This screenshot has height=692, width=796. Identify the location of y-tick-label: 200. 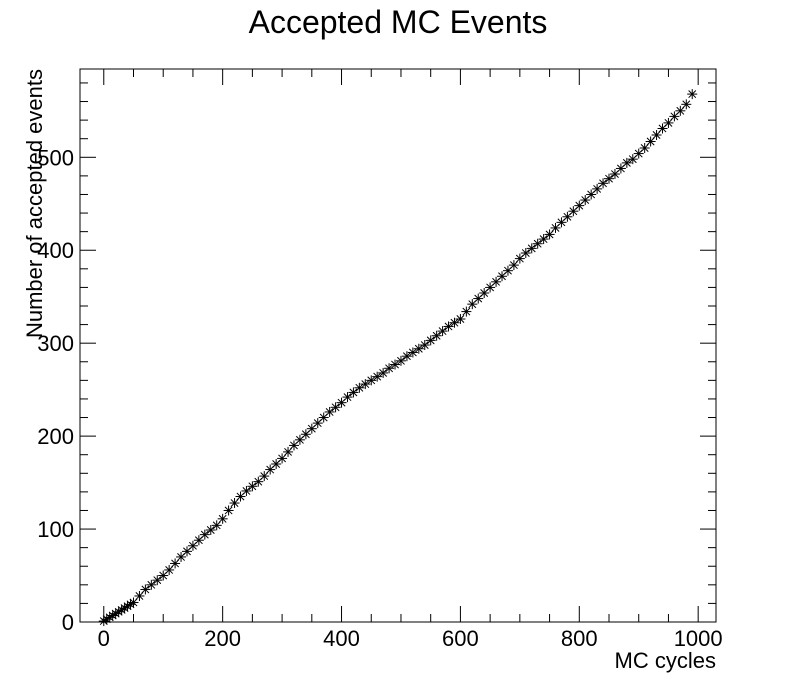
(55, 436).